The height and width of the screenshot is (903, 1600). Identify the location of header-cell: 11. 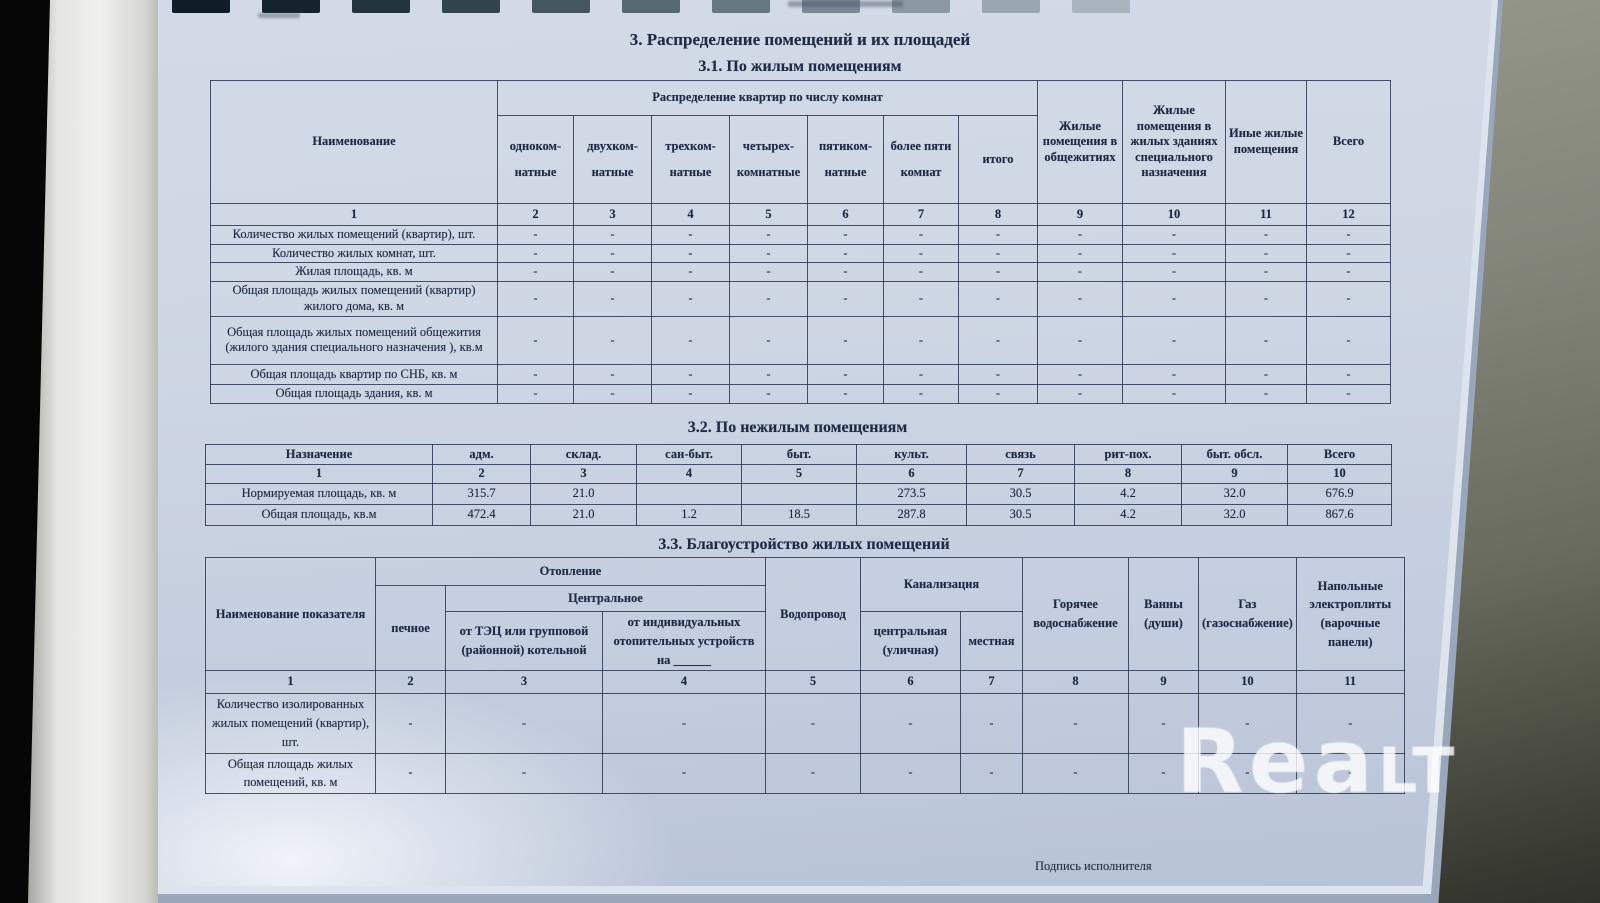
(1350, 682).